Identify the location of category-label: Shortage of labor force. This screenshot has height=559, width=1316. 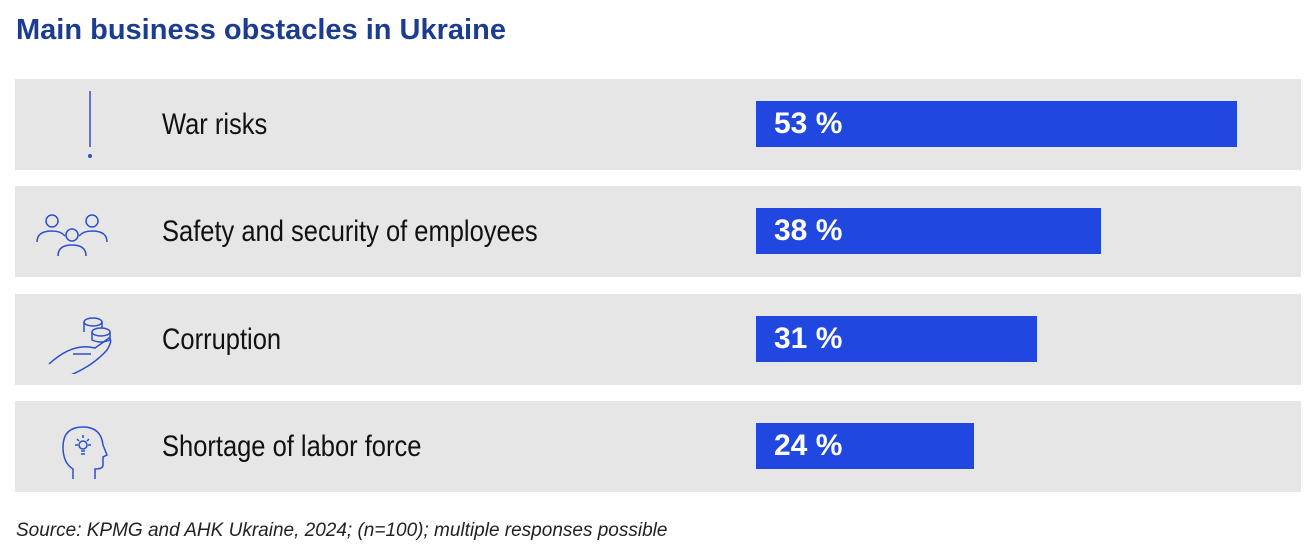
(292, 446).